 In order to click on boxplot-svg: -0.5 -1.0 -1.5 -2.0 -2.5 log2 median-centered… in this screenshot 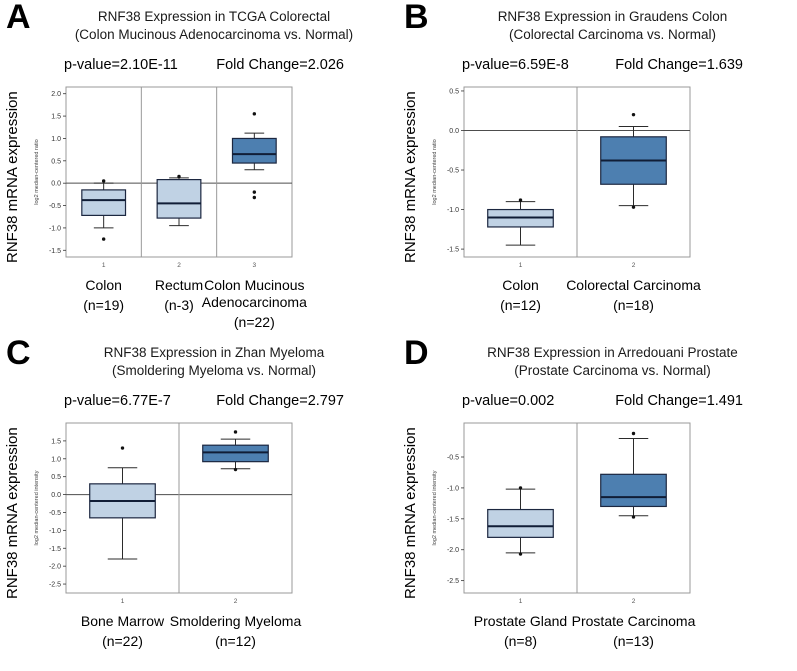, I will do `click(561, 513)`.